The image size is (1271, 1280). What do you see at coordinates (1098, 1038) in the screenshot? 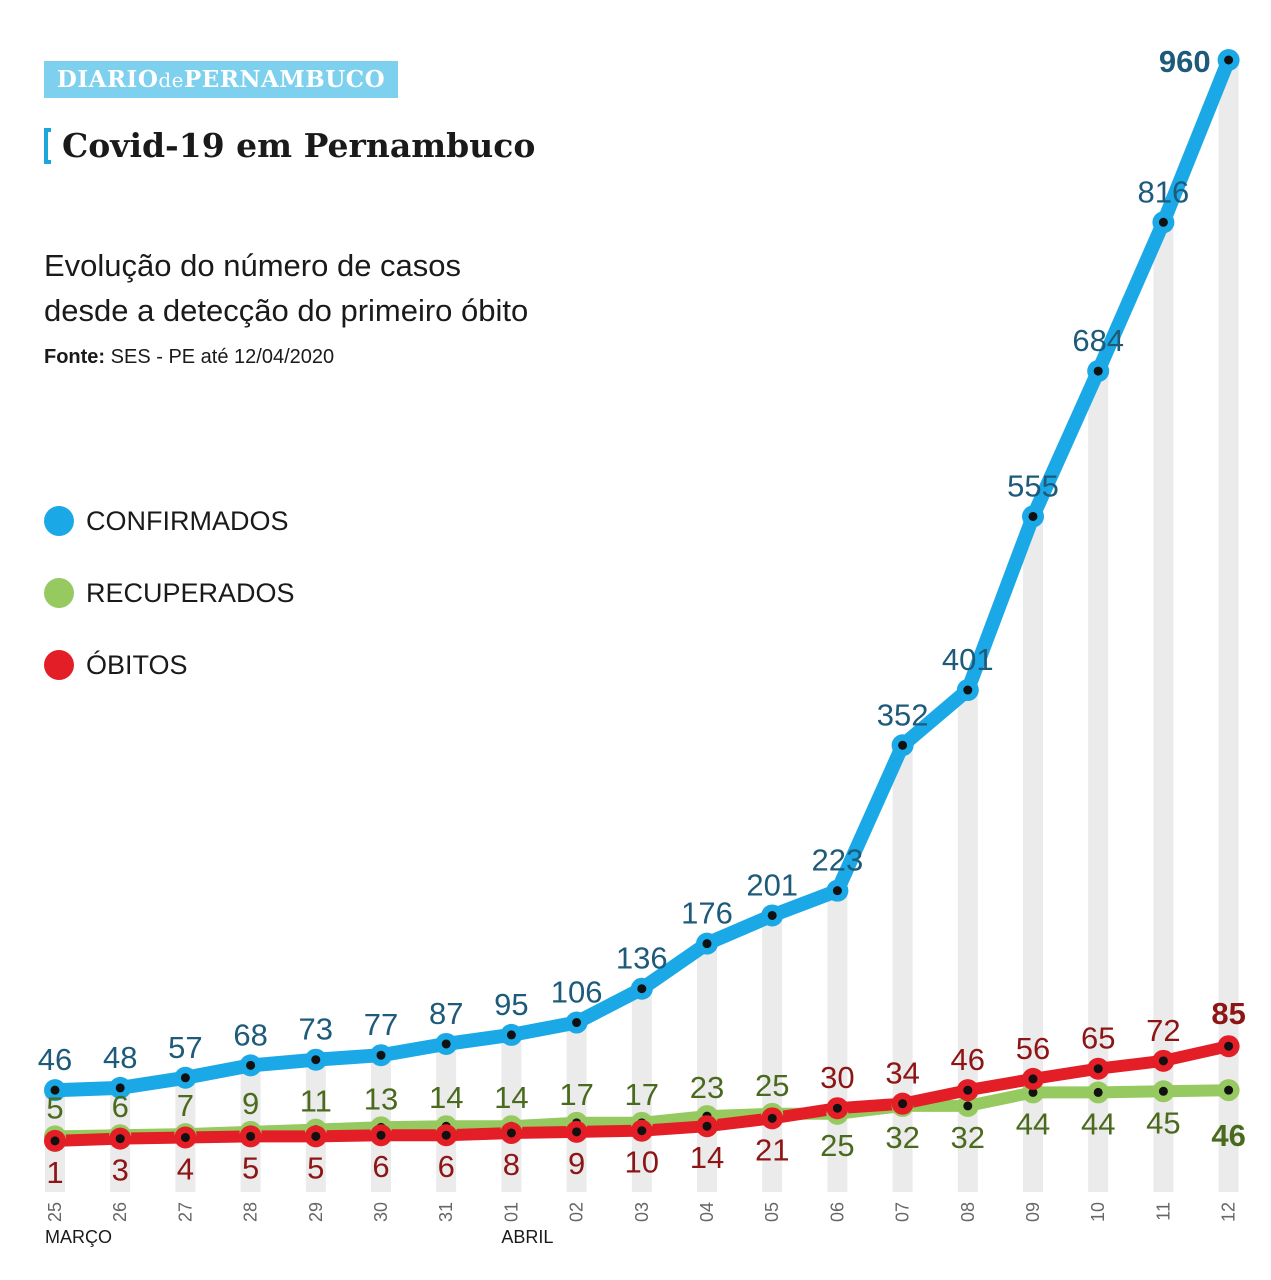
I see `data-label: 65` at bounding box center [1098, 1038].